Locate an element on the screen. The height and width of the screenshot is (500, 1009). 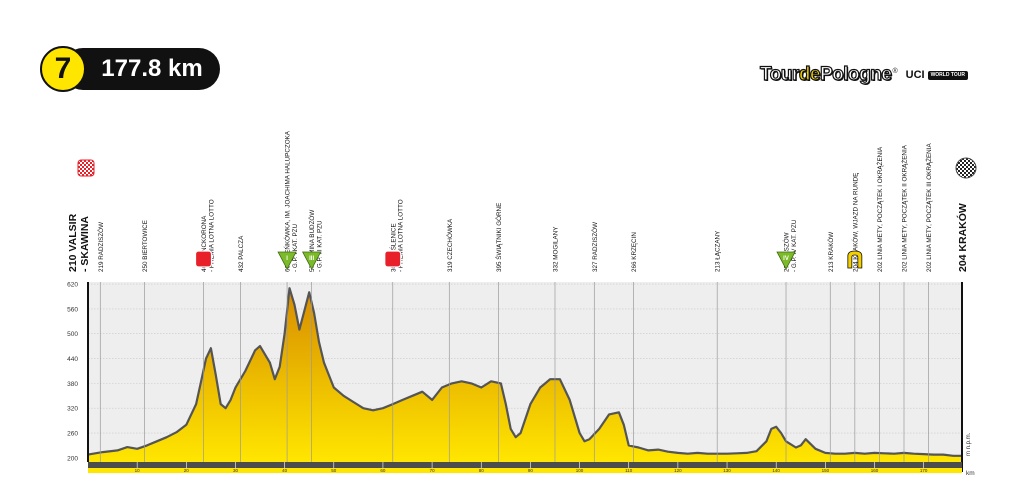
loop-entry-icon is located at coordinates (855, 259).